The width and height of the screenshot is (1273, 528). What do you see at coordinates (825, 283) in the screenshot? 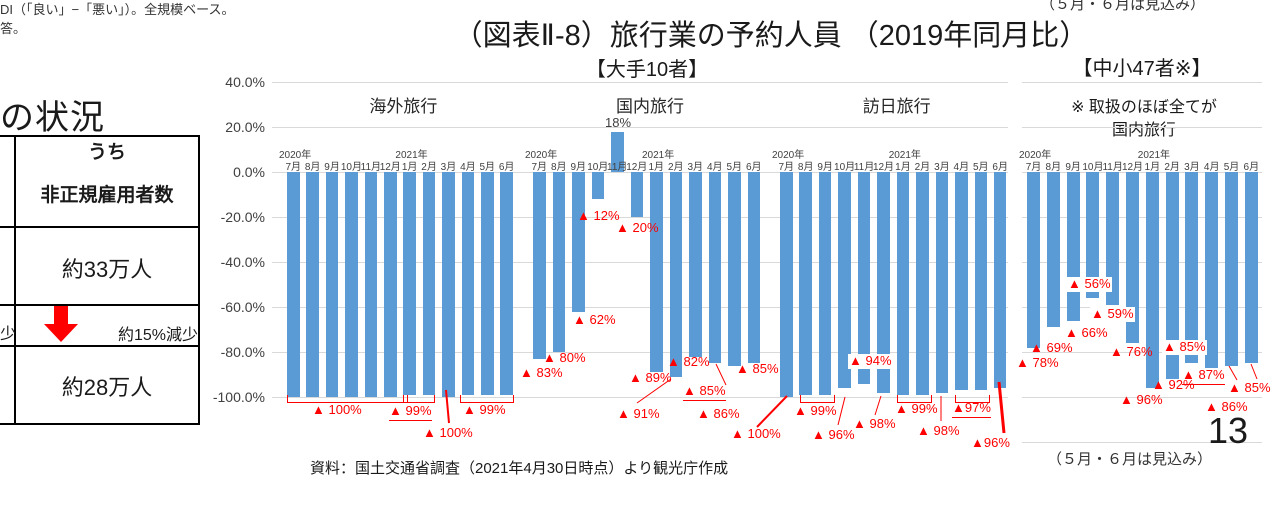
I see `bar-inbound-9月` at bounding box center [825, 283].